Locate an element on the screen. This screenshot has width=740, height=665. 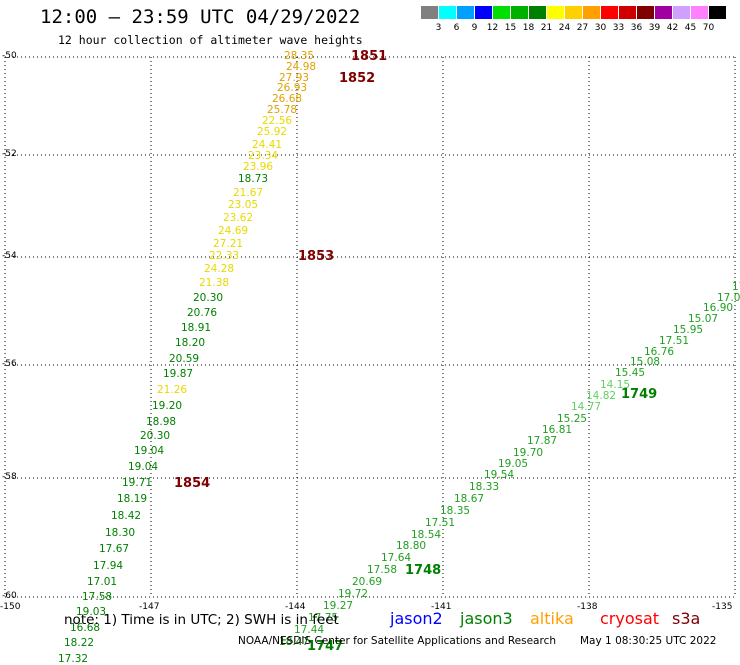
wave-height-value: 23.96 is located at coordinates (258, 167).